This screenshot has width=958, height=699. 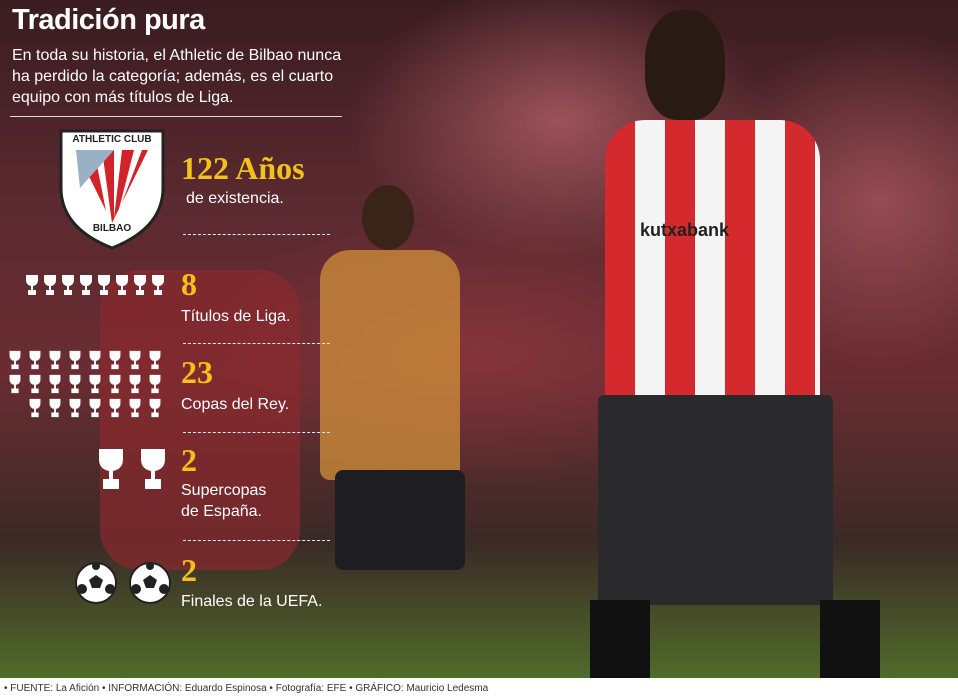 I want to click on stat-supercopa-label-2: de España., so click(x=221, y=511).